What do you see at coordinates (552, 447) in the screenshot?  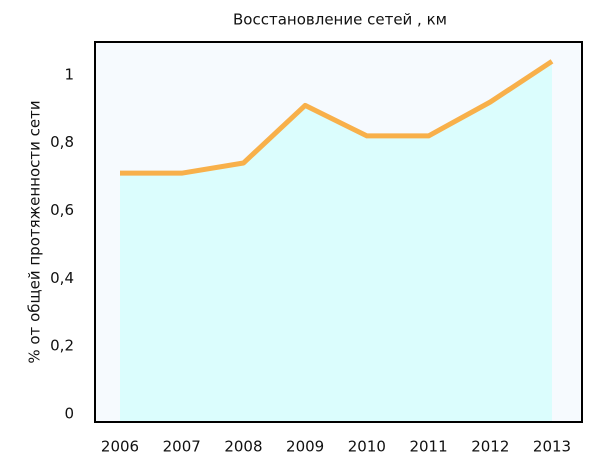 I see `x-tick-label: 2013` at bounding box center [552, 447].